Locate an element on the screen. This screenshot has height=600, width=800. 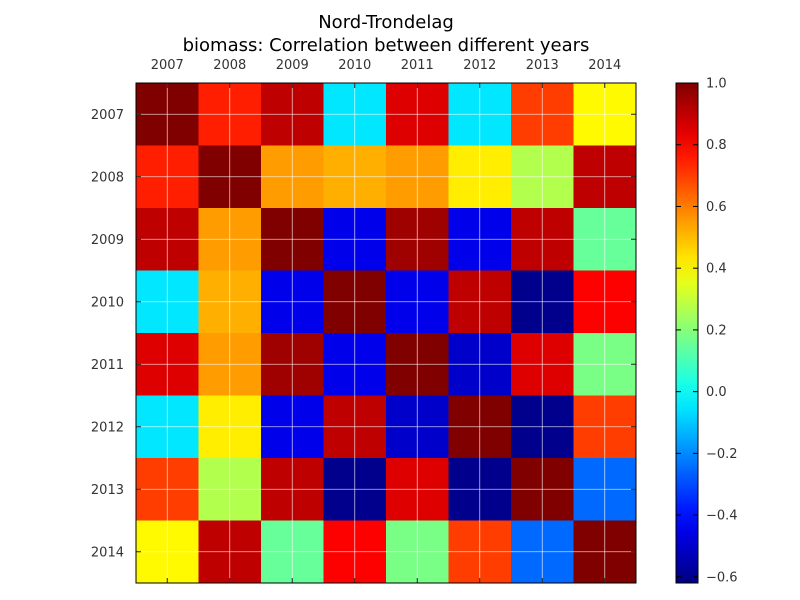
colorbar-tick-label: −0.2 is located at coordinates (722, 454).